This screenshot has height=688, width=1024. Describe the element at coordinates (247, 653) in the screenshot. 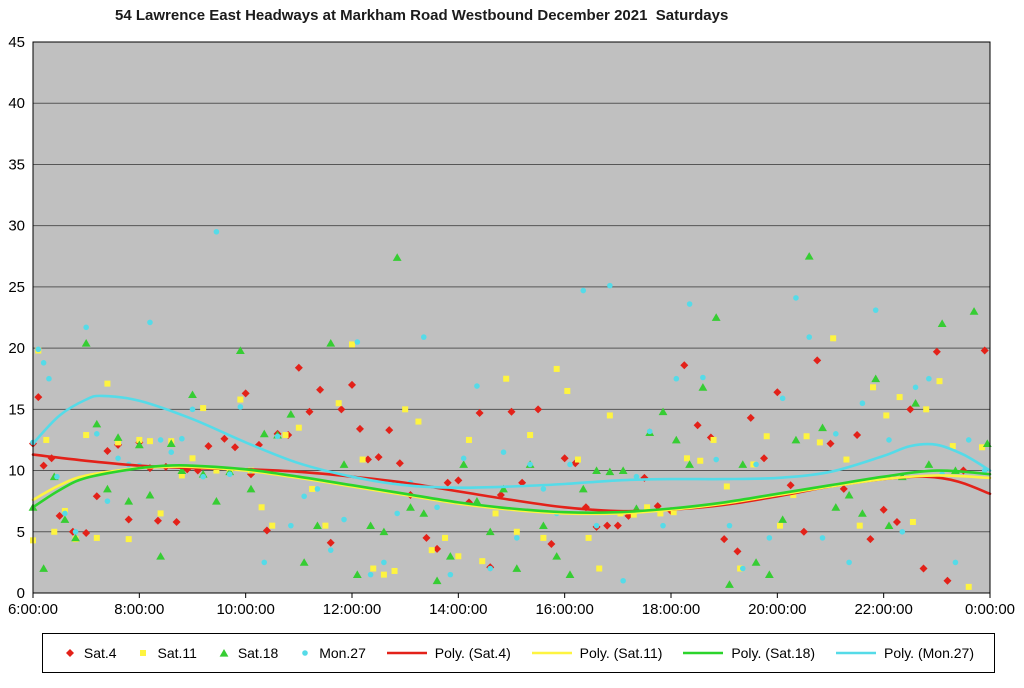

I see `legend-item-sat-18: Sat.18` at that location.